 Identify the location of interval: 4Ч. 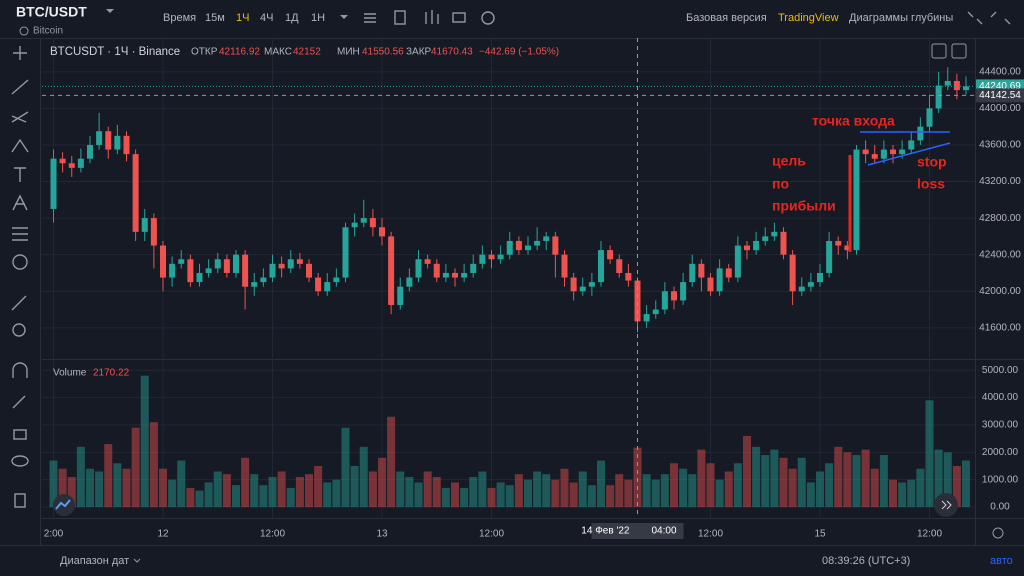
(266, 18).